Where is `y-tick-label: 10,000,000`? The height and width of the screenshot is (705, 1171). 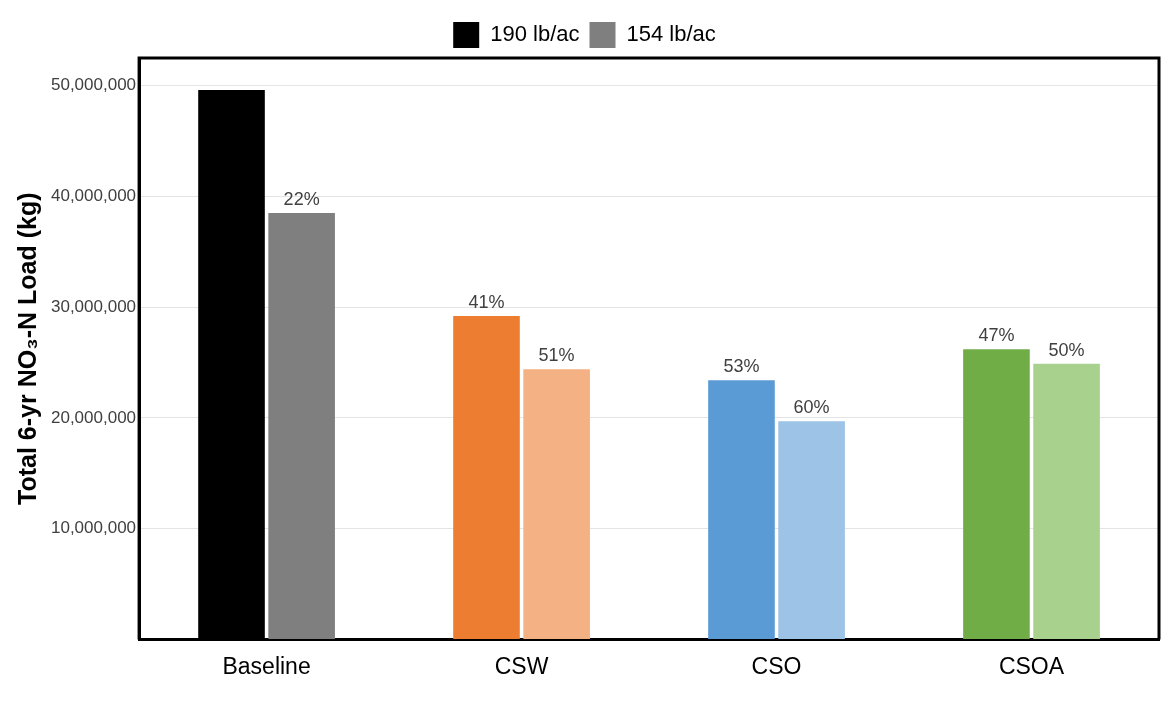
y-tick-label: 10,000,000 is located at coordinates (93, 528).